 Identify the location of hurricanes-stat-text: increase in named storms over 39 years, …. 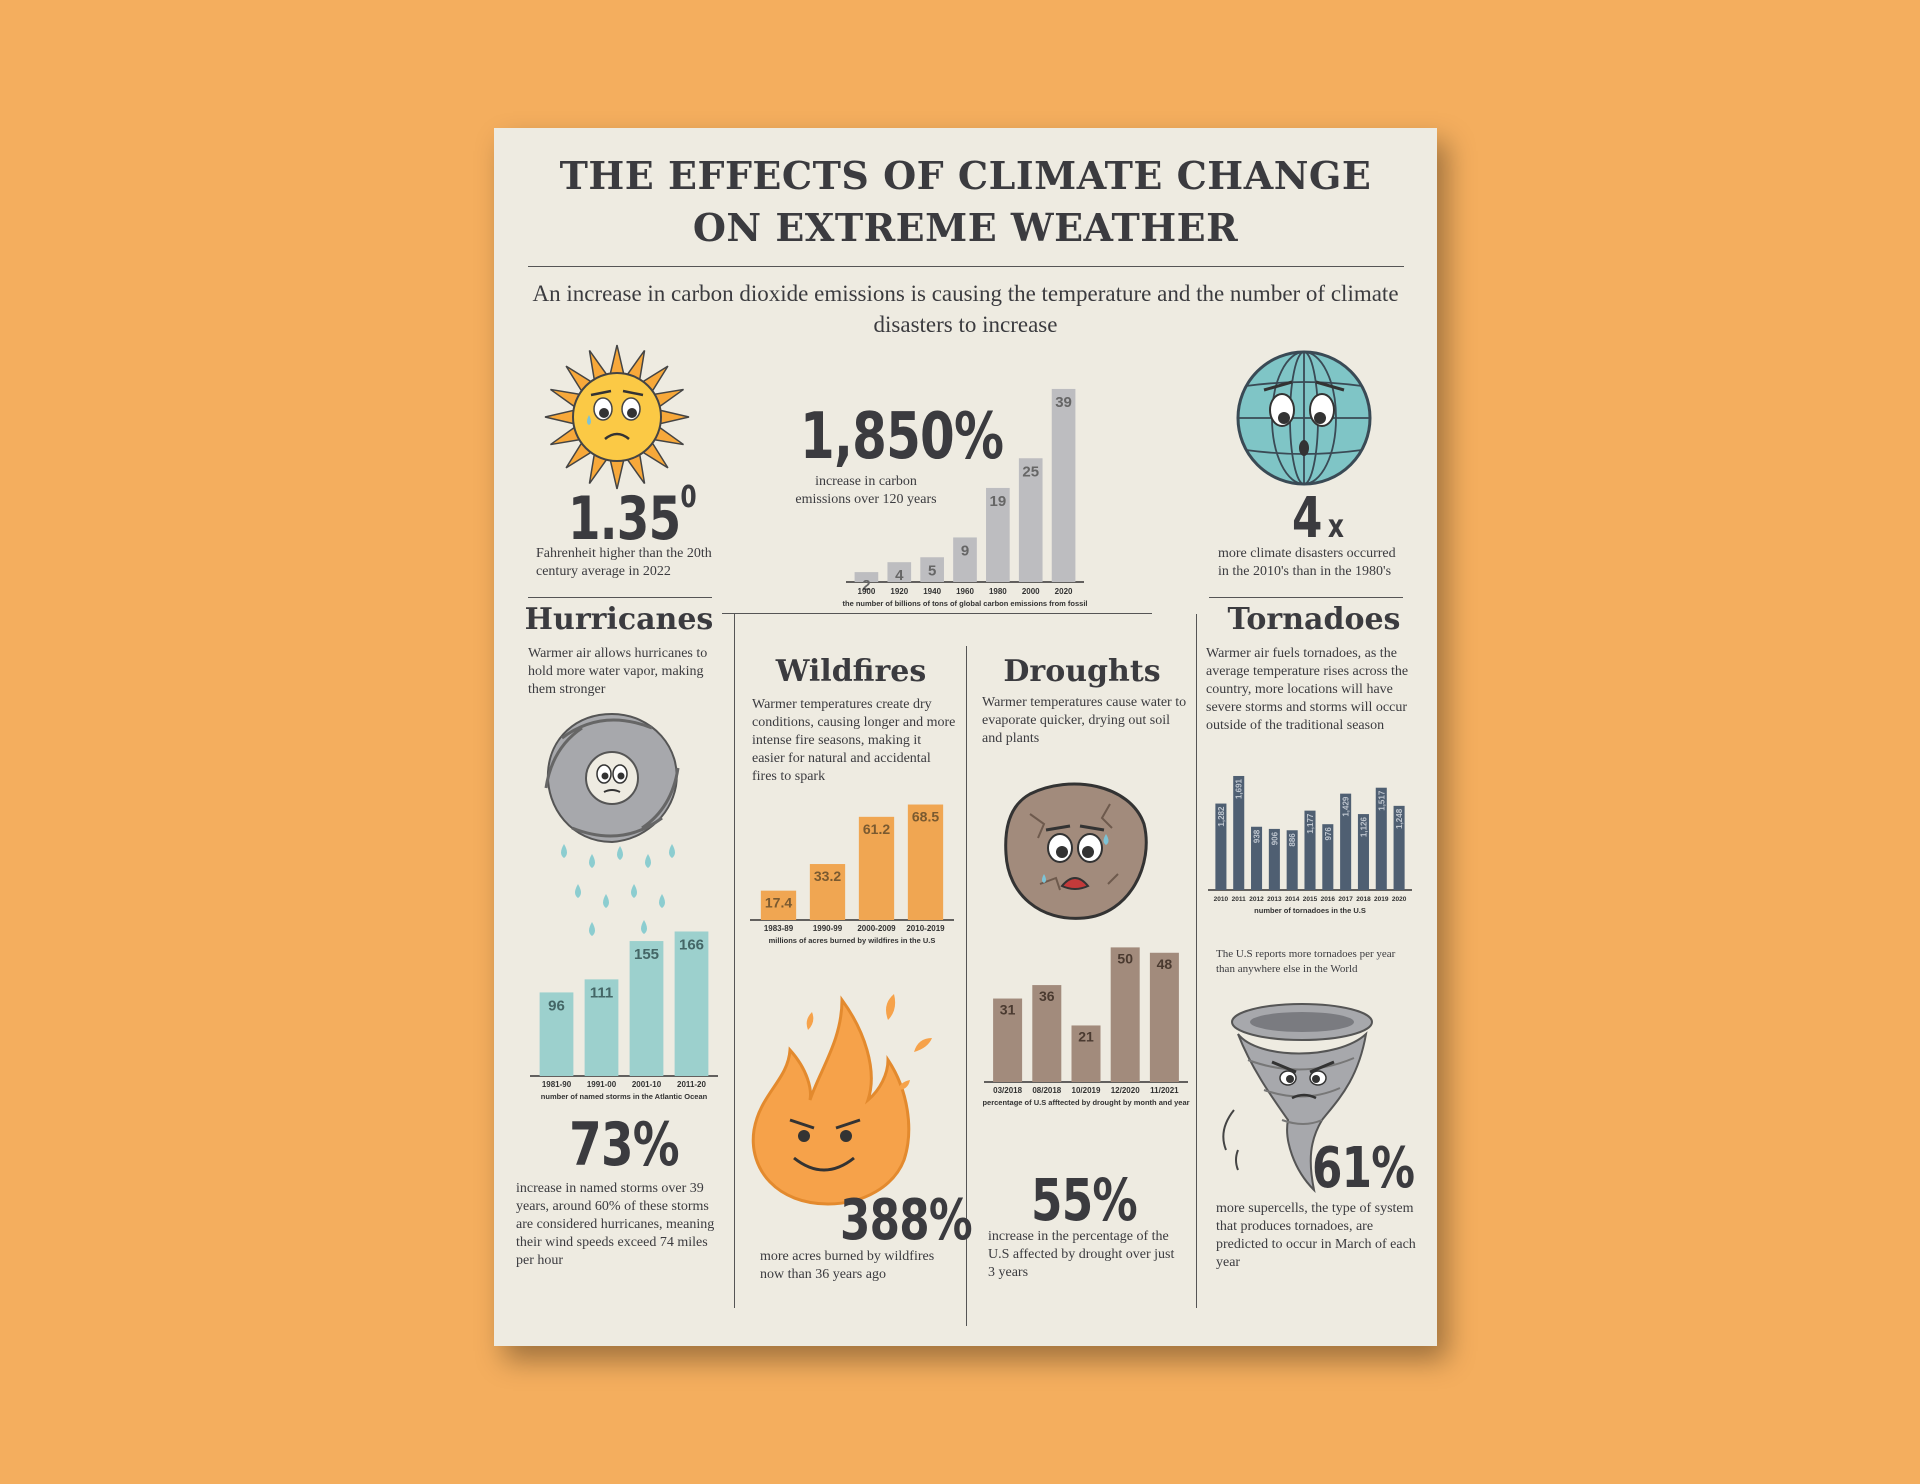
(615, 1224).